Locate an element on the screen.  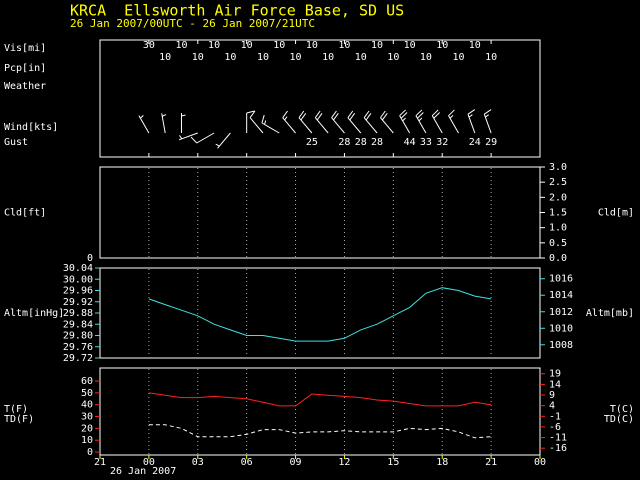
y2-tick-label: 0.5 is located at coordinates (558, 243).